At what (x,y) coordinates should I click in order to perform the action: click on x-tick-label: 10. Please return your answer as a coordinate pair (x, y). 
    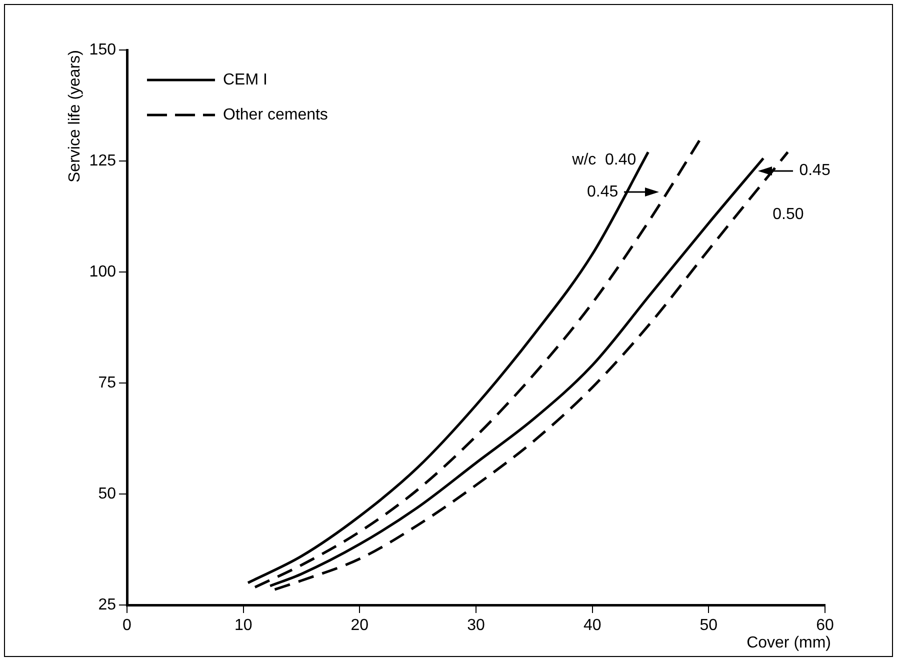
    Looking at the image, I should click on (243, 625).